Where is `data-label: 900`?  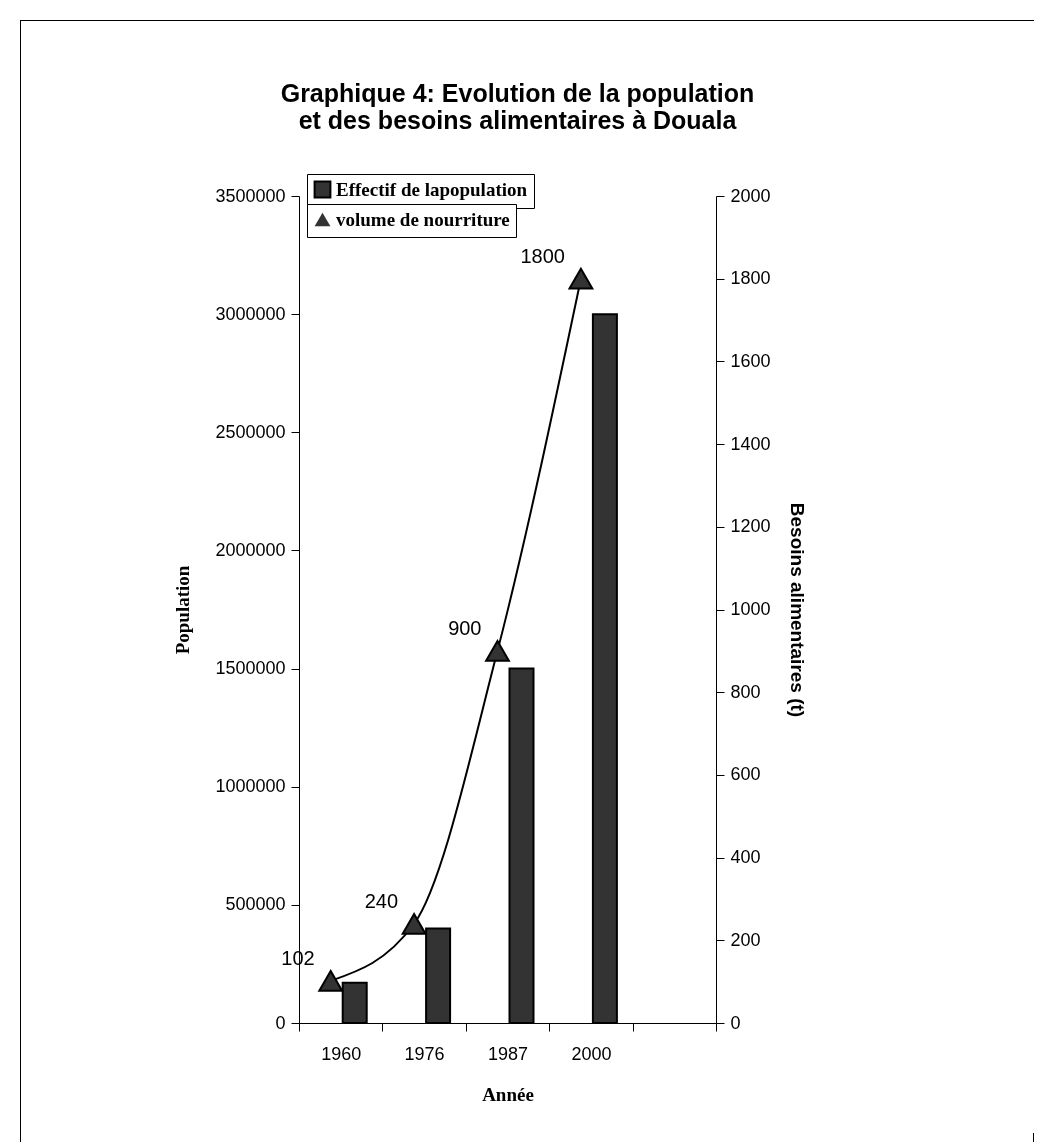
data-label: 900 is located at coordinates (465, 627).